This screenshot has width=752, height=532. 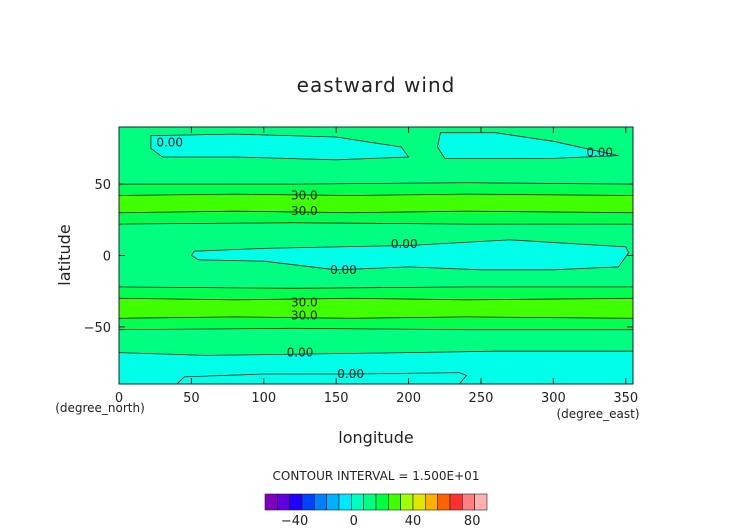 I want to click on contour-north-15-lower, so click(x=376, y=223).